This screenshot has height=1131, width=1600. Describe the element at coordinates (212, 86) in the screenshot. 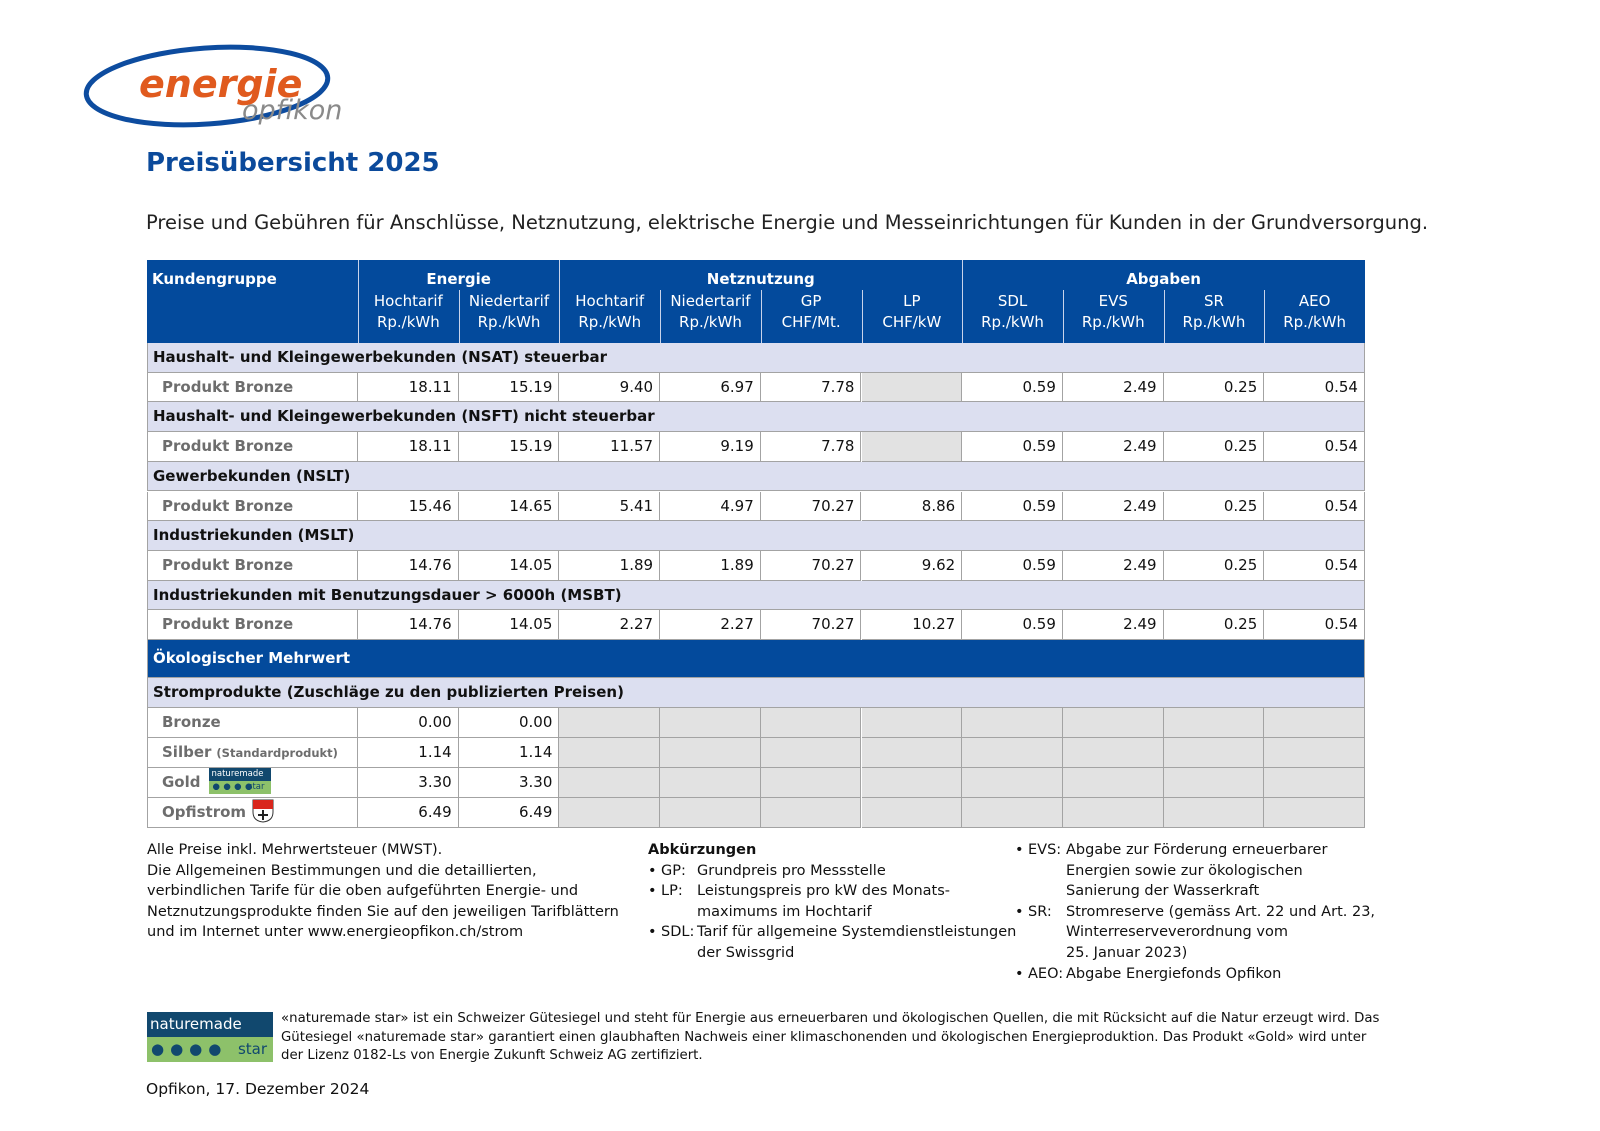

I see `logo: energie opfikon` at that location.